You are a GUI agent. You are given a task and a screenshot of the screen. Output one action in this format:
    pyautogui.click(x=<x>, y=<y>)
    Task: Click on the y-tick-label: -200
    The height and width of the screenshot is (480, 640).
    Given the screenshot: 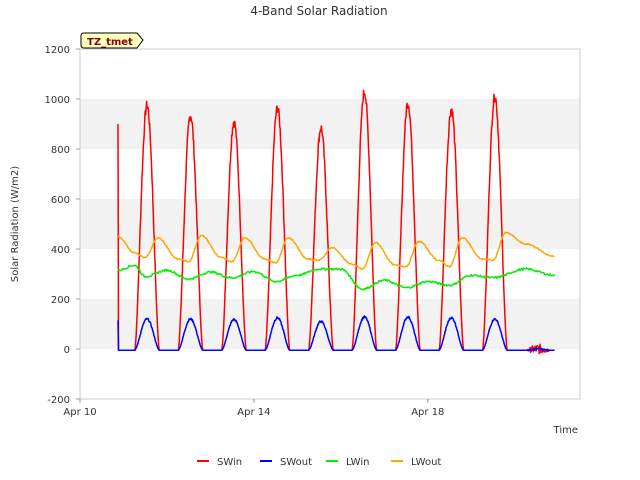 What is the action you would take?
    pyautogui.click(x=58, y=400)
    